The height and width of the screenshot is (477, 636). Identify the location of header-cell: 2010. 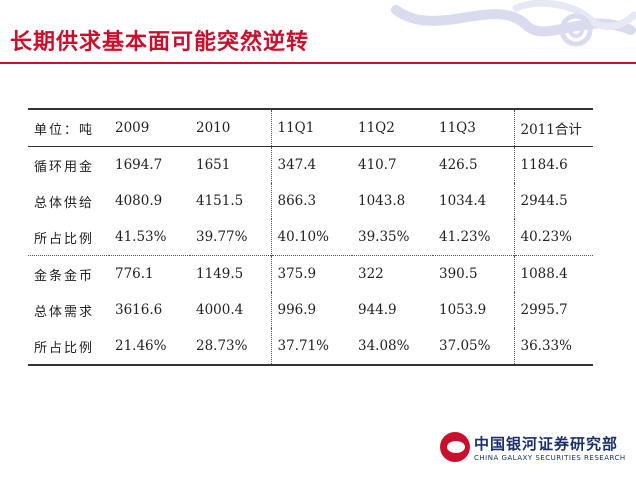
(230, 127).